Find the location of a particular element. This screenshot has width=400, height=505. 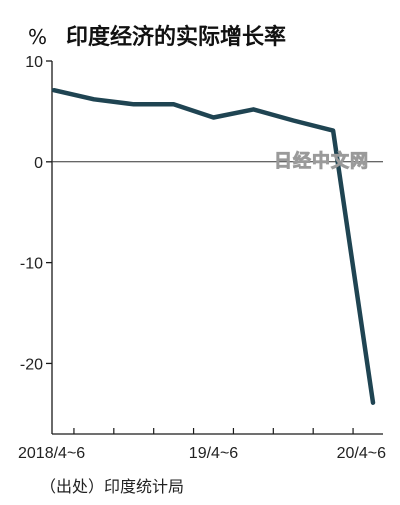

y-axis: 10 0 -10 -20 is located at coordinates (36, 244).